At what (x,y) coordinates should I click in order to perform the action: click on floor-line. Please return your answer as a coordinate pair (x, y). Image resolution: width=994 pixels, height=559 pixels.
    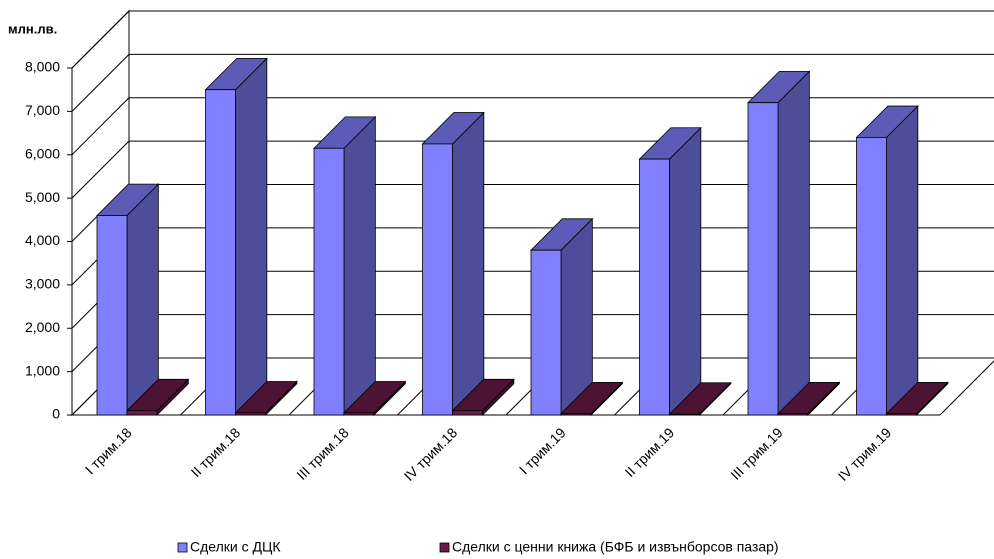
    Looking at the image, I should click on (966, 388).